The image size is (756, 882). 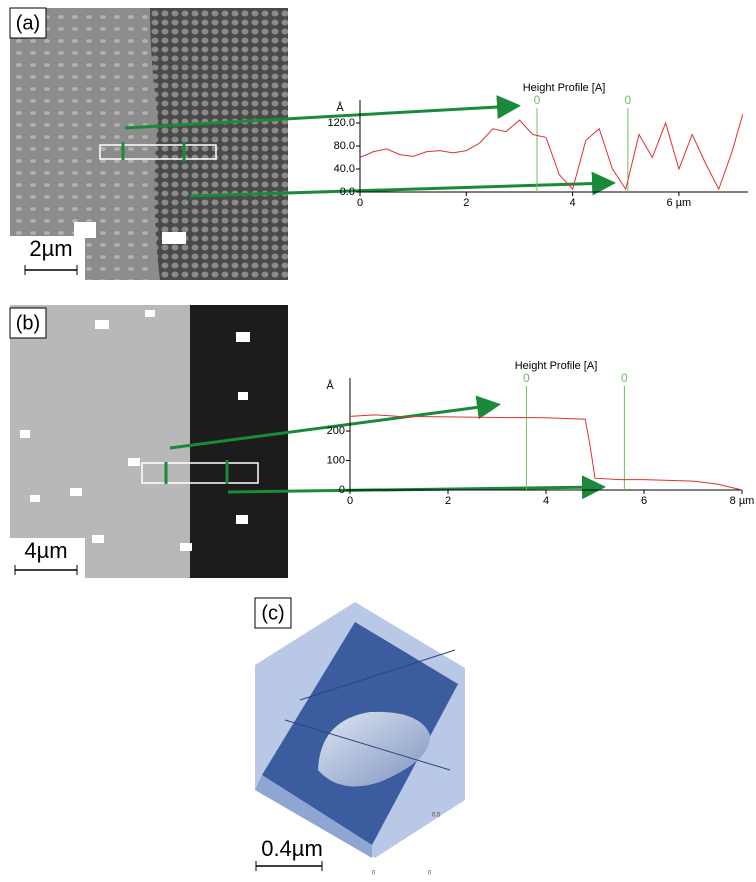 I want to click on y-tick-label: 200, so click(x=336, y=431).